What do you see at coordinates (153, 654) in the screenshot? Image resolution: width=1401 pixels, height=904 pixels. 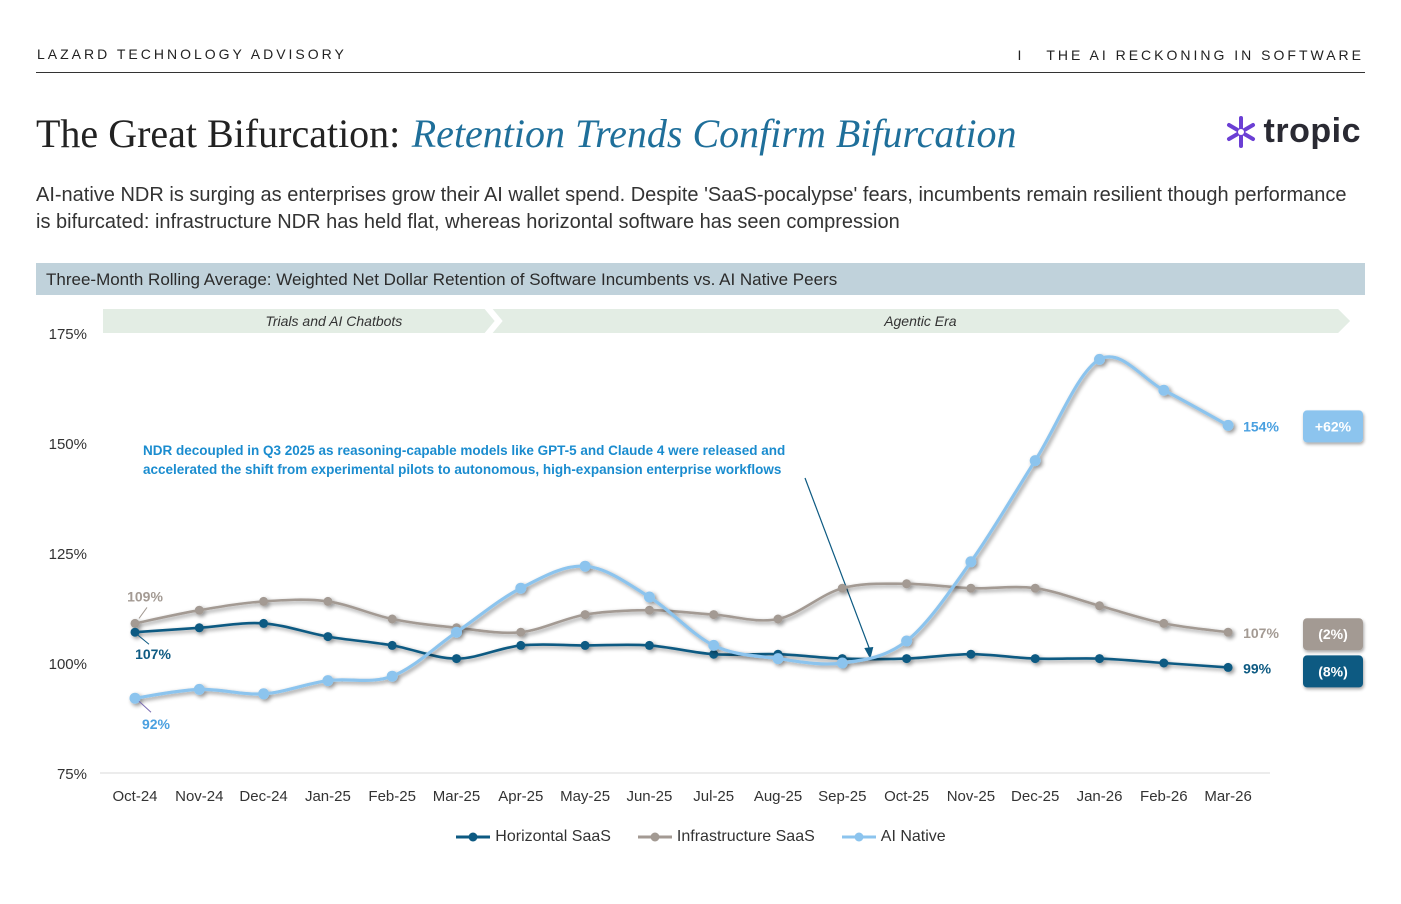 I see `start-label-horizontal: 107%` at bounding box center [153, 654].